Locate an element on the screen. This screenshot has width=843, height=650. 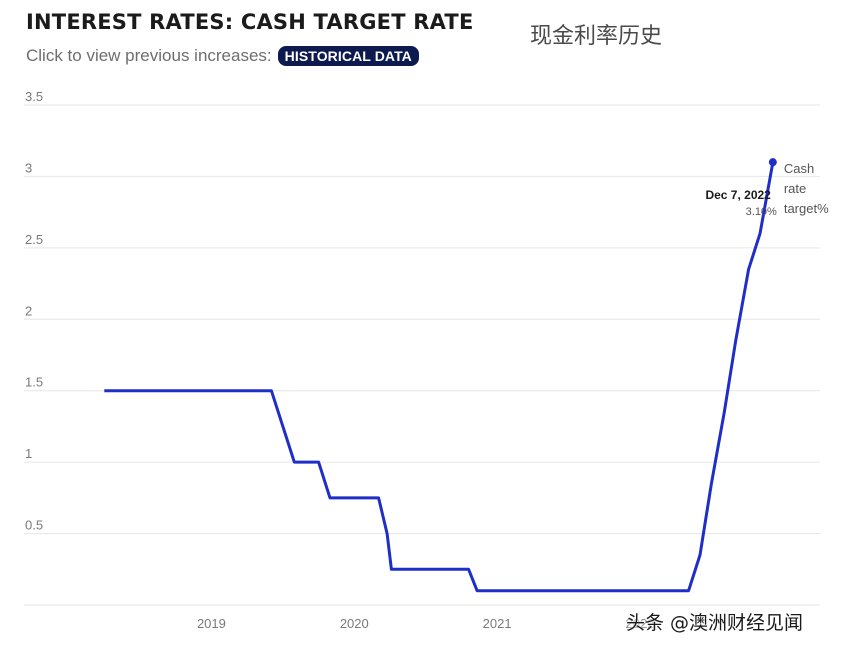
y-tick-label: 2 is located at coordinates (28, 310).